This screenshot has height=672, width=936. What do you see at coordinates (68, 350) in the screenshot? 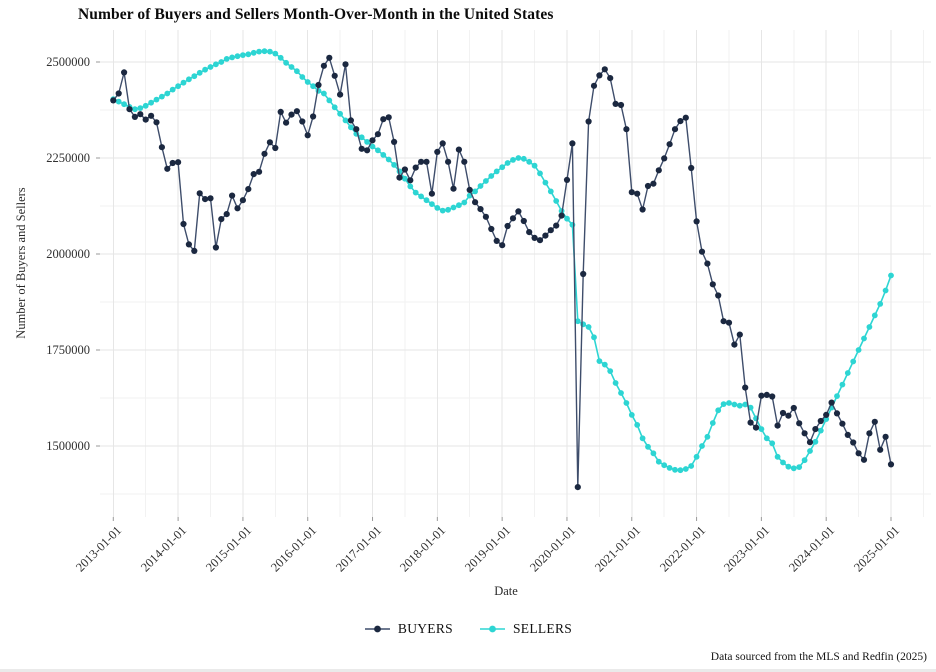
I see `y-tick-label: 1750000` at bounding box center [68, 350].